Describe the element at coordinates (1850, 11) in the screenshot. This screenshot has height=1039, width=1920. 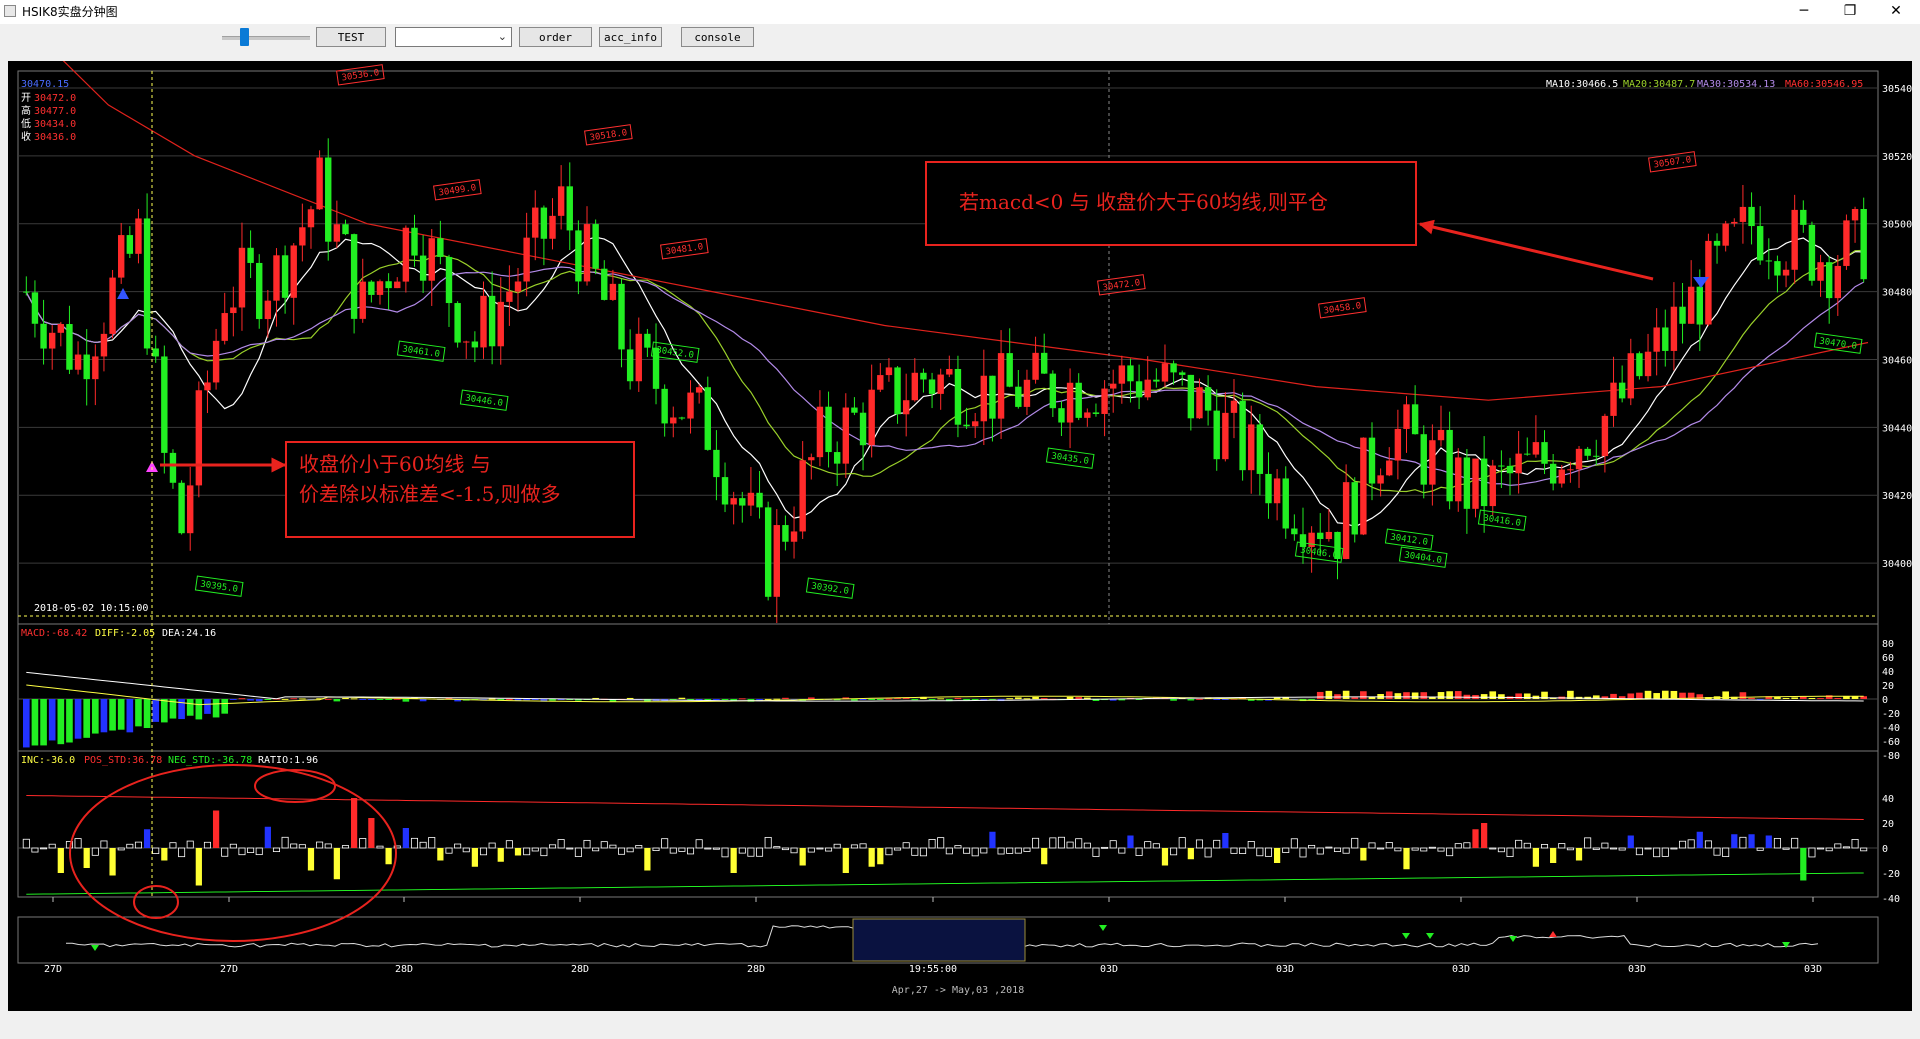
I see `maximize-button: ❐` at that location.